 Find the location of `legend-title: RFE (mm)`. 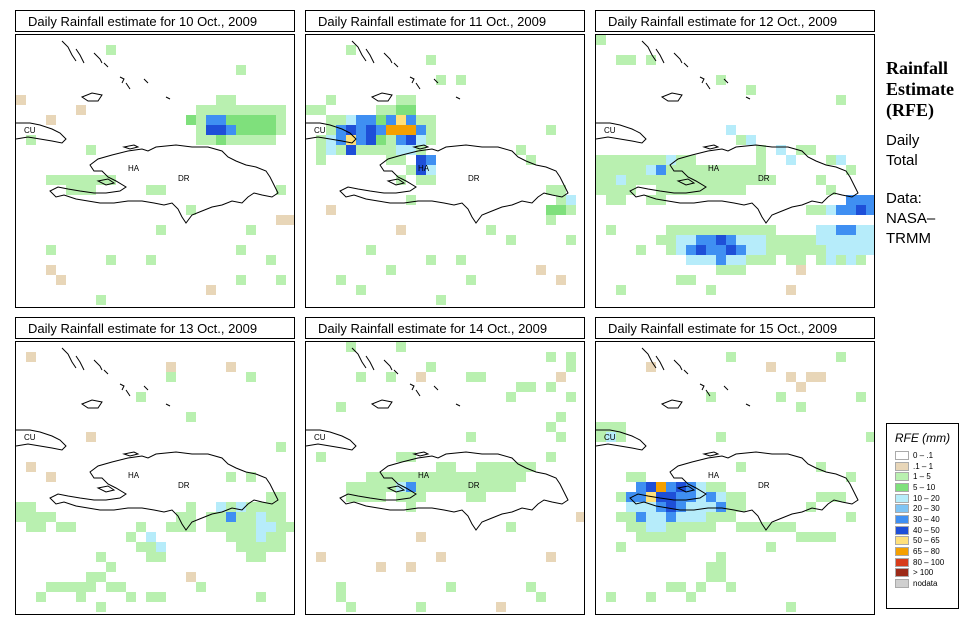

legend-title: RFE (mm) is located at coordinates (922, 438).